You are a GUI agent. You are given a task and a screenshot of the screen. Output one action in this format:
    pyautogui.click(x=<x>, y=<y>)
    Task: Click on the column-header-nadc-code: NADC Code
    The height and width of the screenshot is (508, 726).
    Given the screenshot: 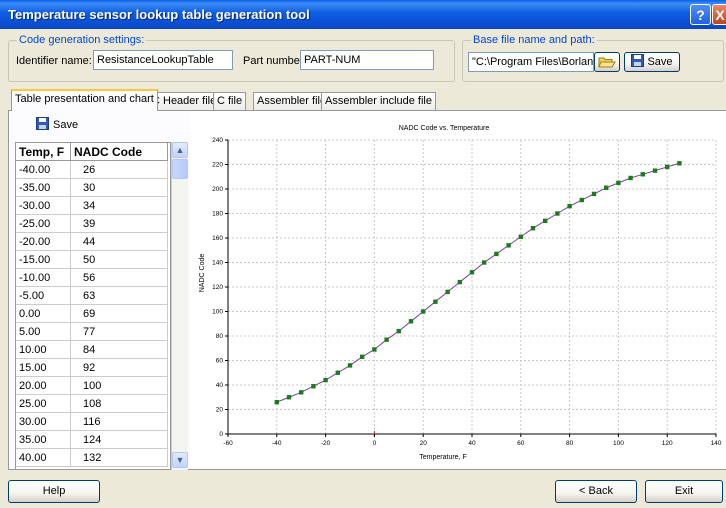 What is the action you would take?
    pyautogui.click(x=119, y=152)
    